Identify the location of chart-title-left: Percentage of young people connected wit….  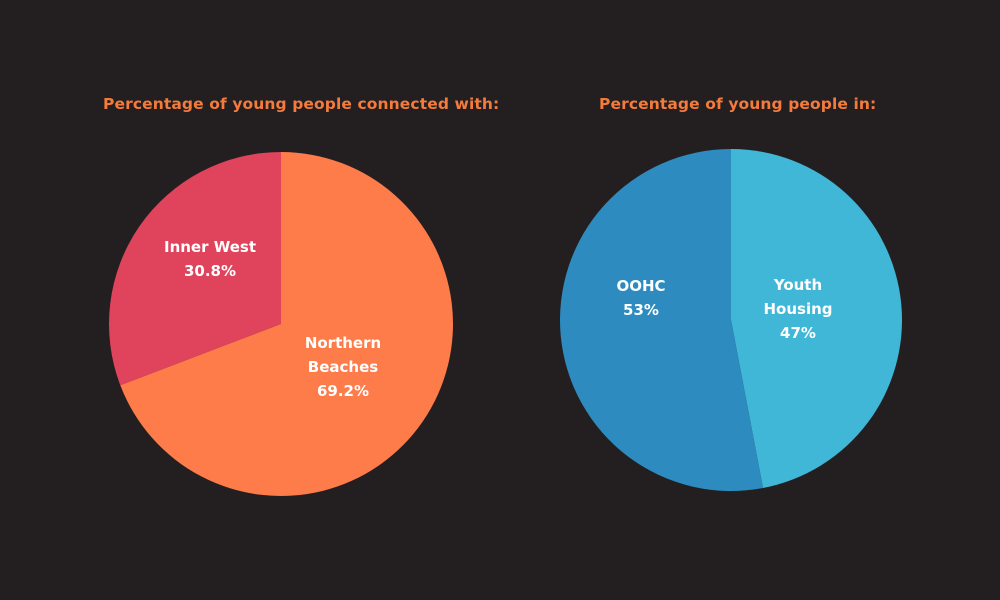
(301, 104).